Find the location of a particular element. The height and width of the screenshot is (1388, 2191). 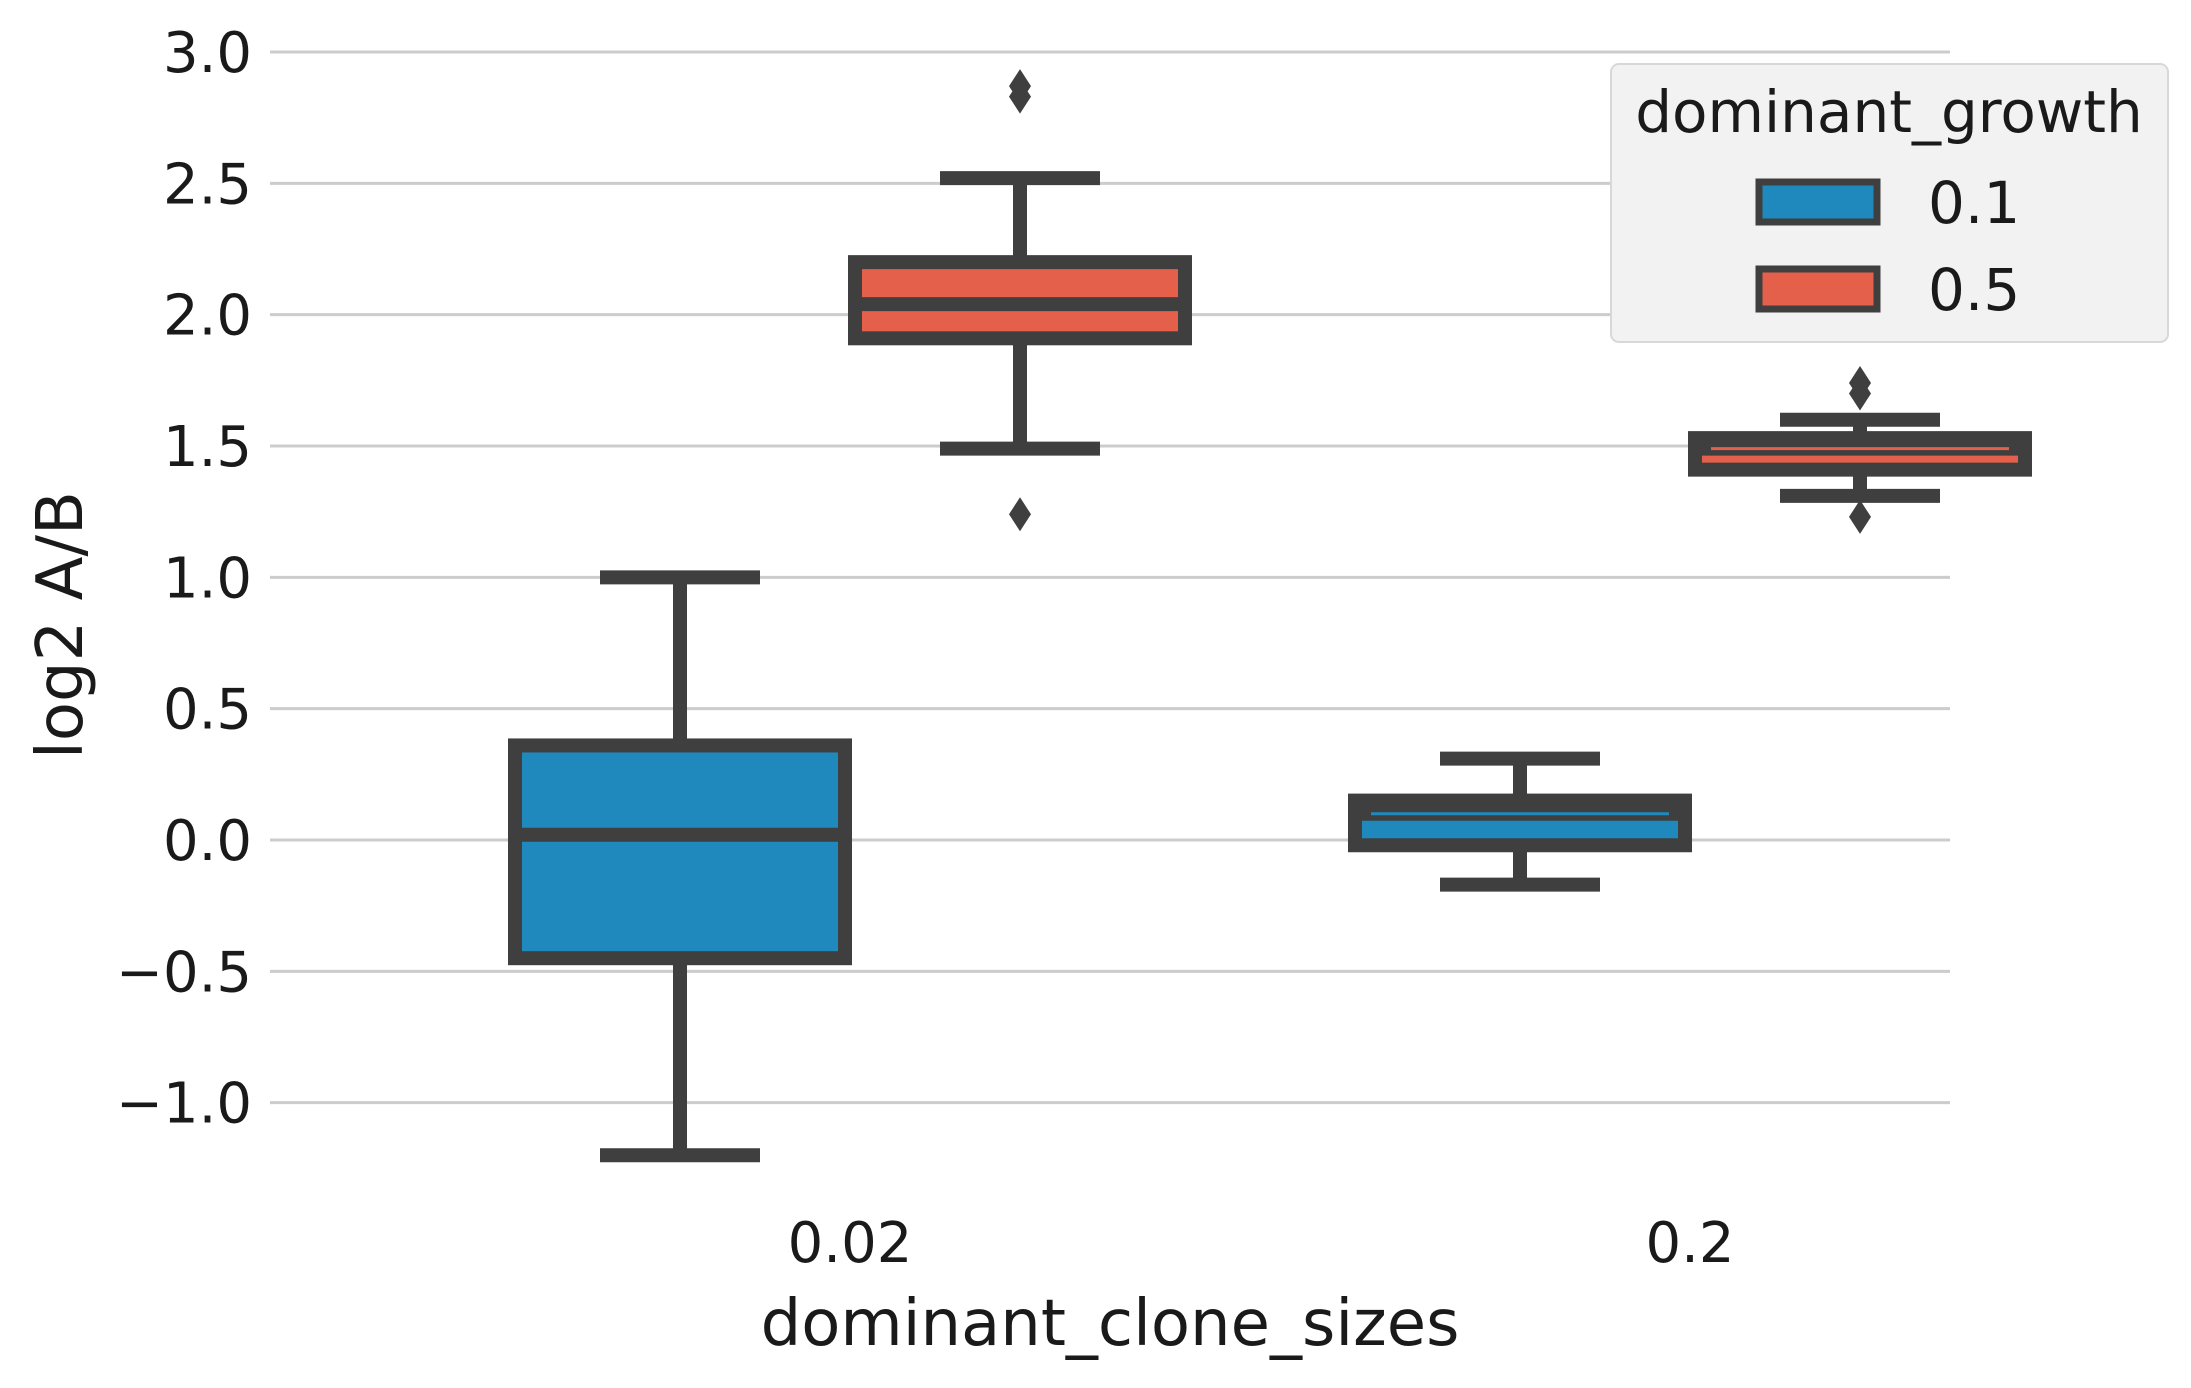

legend-swatch-0.1 is located at coordinates (1818, 202).